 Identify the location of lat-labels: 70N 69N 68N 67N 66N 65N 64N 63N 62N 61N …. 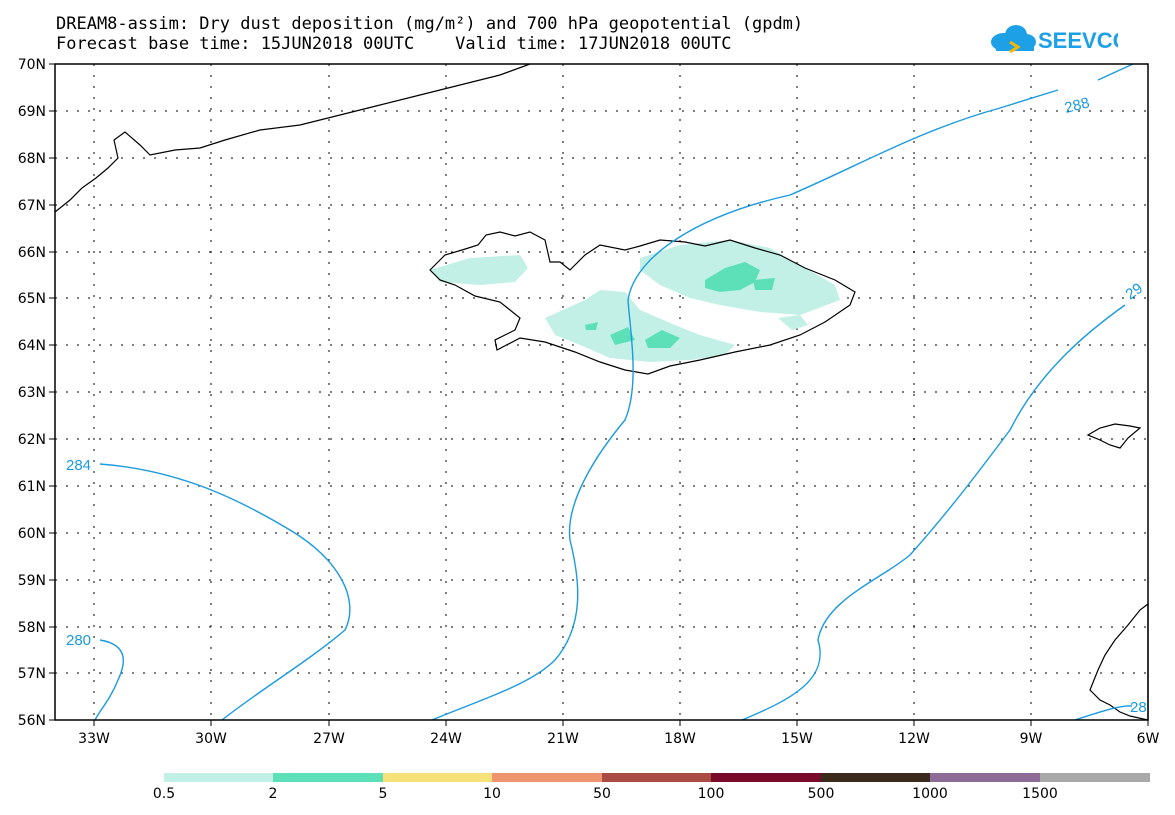
(32, 393).